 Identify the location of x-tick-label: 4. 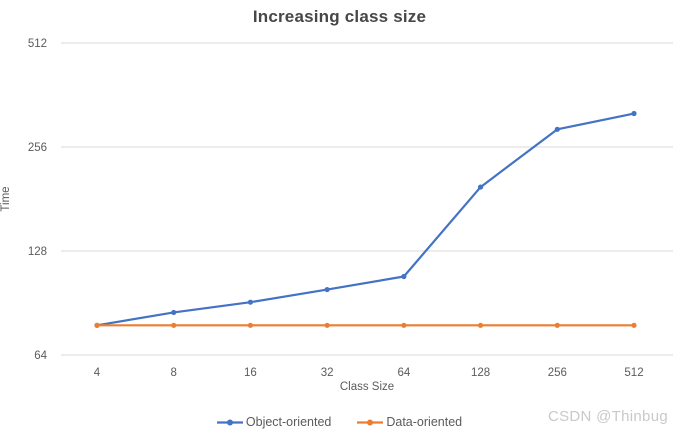
(97, 373).